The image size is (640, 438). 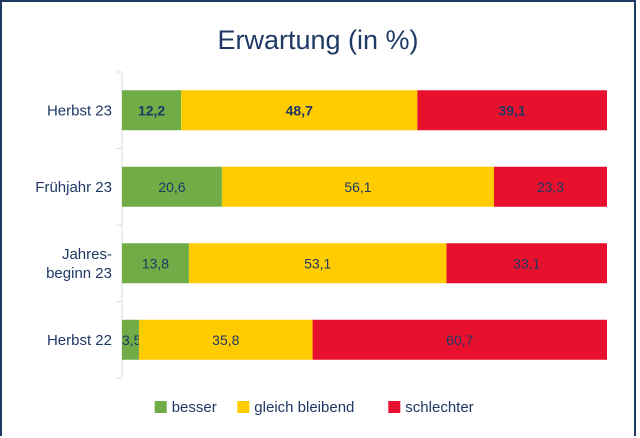 I want to click on data-label: 20,6, so click(x=171, y=187).